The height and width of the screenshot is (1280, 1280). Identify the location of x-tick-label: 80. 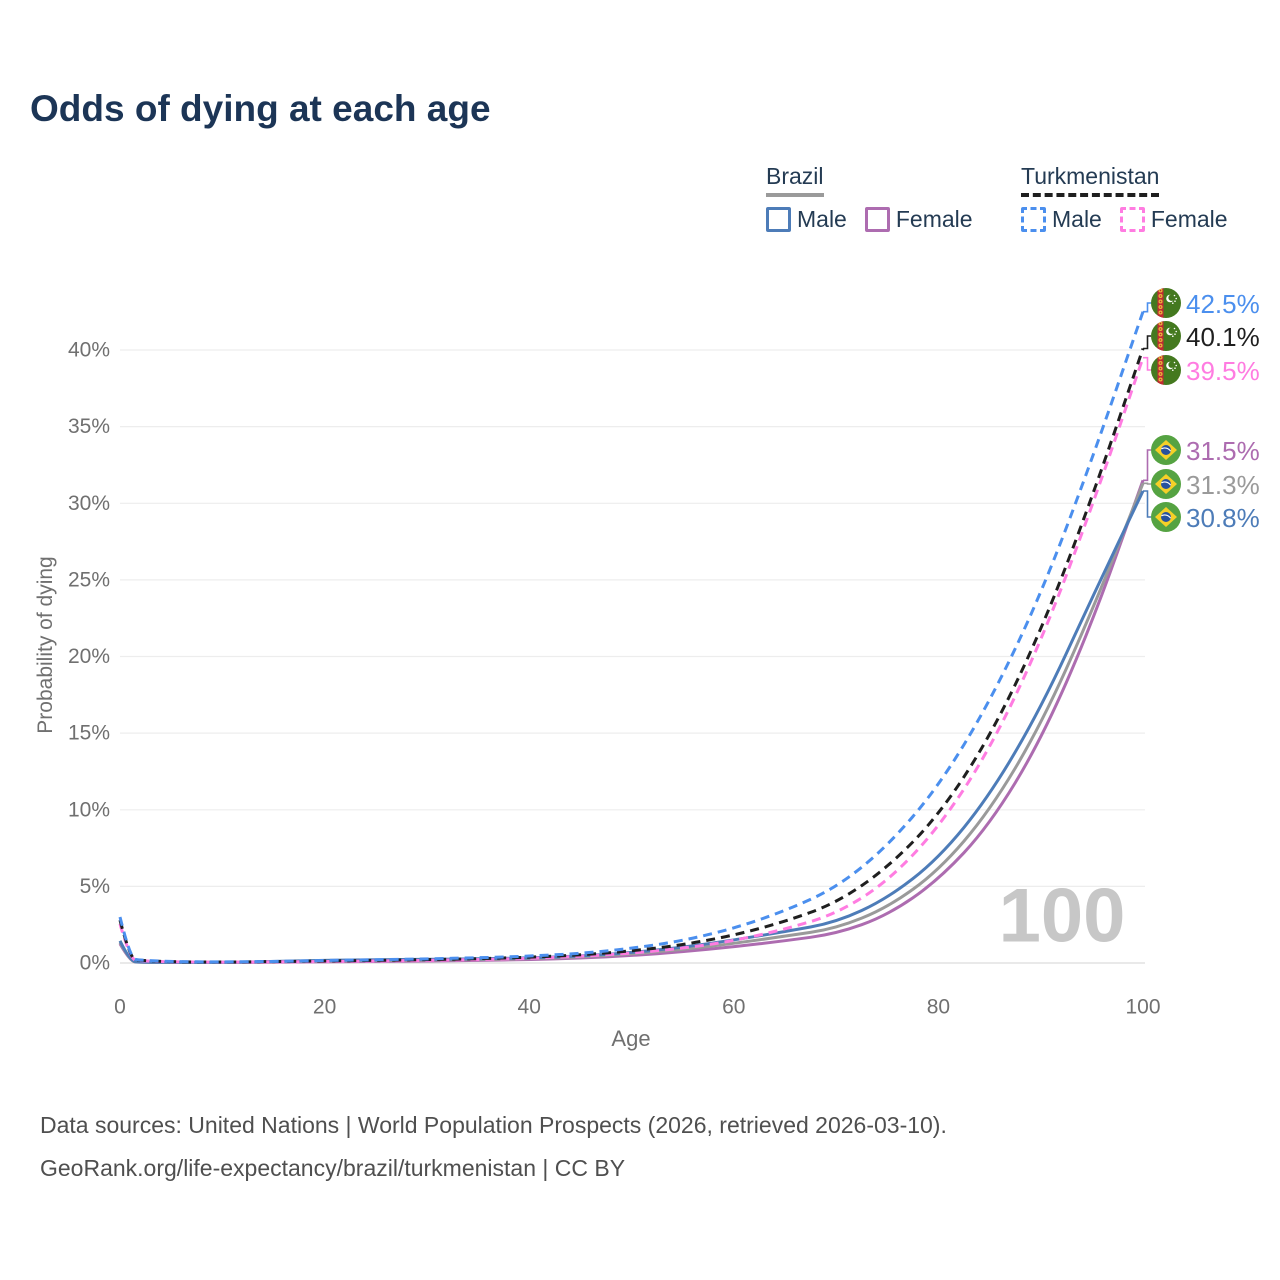
(938, 1006).